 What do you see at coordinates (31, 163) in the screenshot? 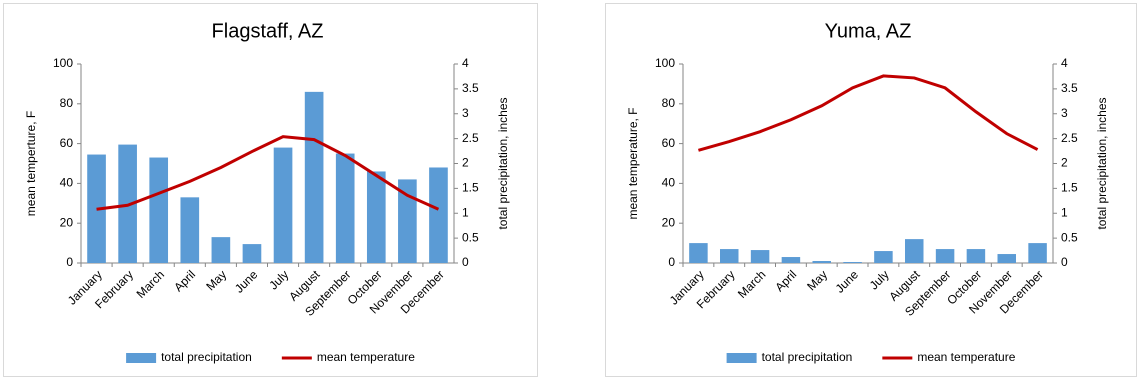
I see `y-axis-label: mean temperture, F` at bounding box center [31, 163].